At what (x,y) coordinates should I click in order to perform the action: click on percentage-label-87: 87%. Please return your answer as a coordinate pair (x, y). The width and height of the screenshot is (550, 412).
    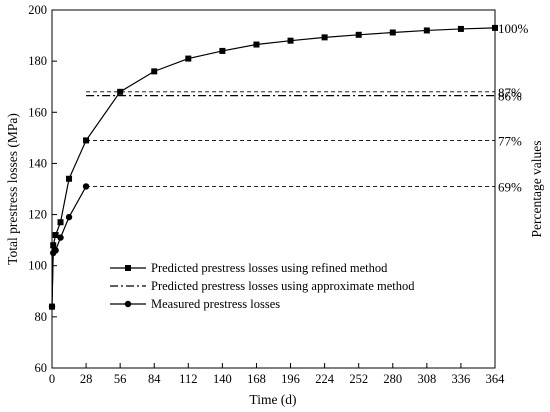
    Looking at the image, I should click on (510, 92).